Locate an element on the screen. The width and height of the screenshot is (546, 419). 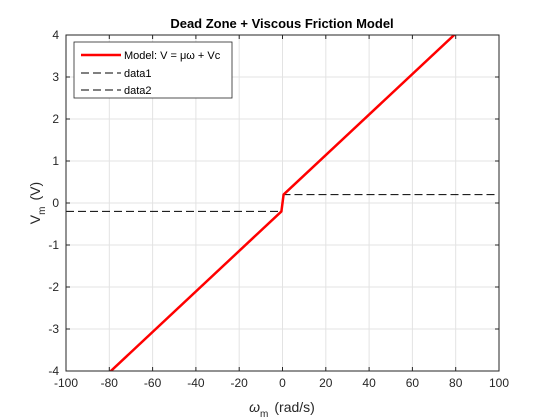
y-tick-label: -4 is located at coordinates (53, 371).